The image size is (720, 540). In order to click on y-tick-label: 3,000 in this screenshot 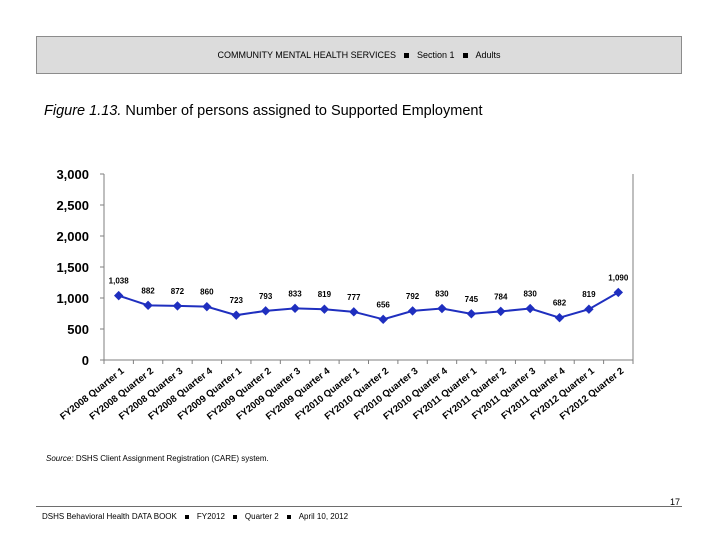, I will do `click(72, 174)`.